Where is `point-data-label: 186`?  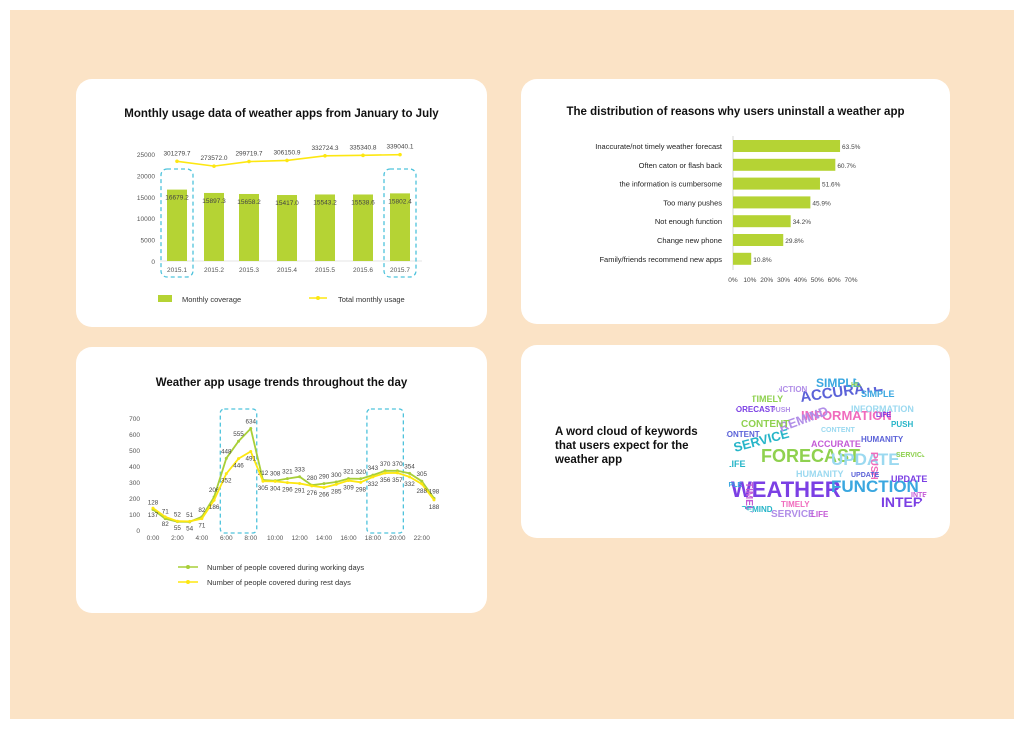 point-data-label: 186 is located at coordinates (214, 507).